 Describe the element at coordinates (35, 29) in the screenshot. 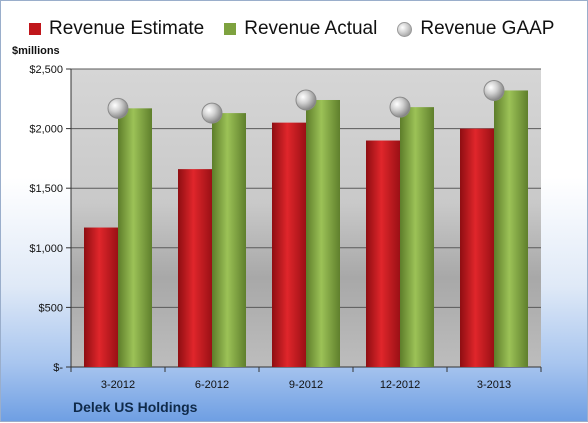

I see `legend-swatch-estimate` at that location.